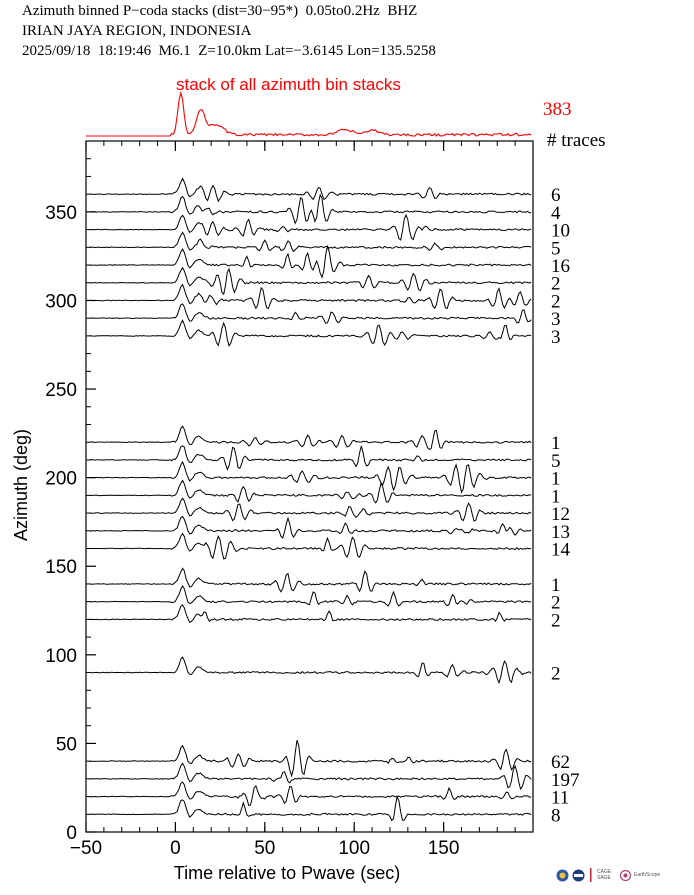 The width and height of the screenshot is (694, 895). I want to click on y-tick-label: 0, so click(71, 833).